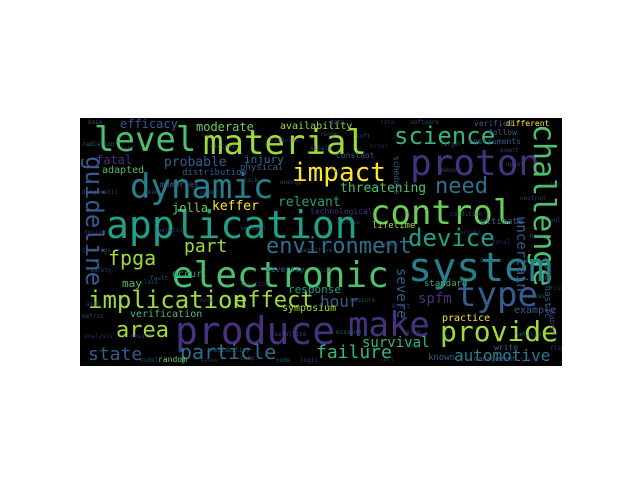 The image size is (640, 480). What do you see at coordinates (461, 186) in the screenshot?
I see `word-need: need` at bounding box center [461, 186].